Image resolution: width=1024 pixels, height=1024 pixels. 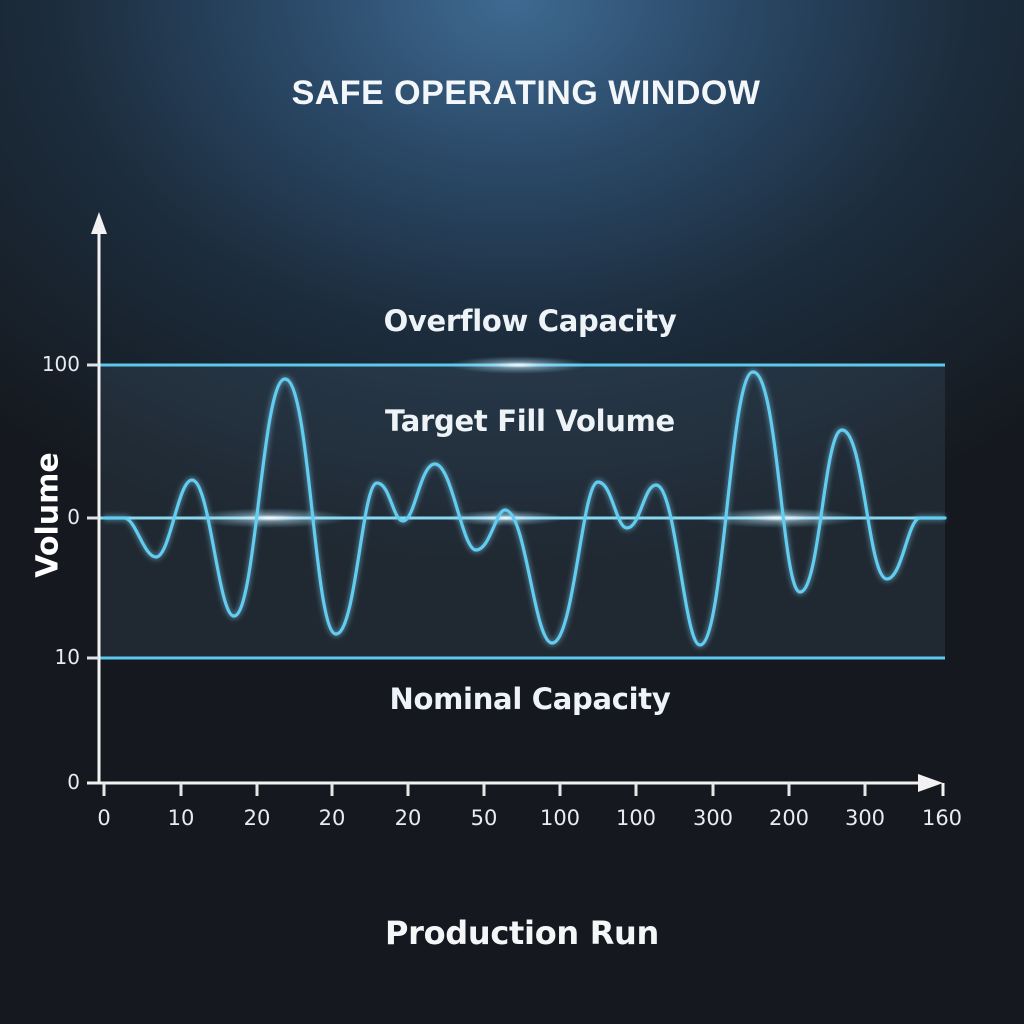 I want to click on x-axis-label: Production Run, so click(x=522, y=933).